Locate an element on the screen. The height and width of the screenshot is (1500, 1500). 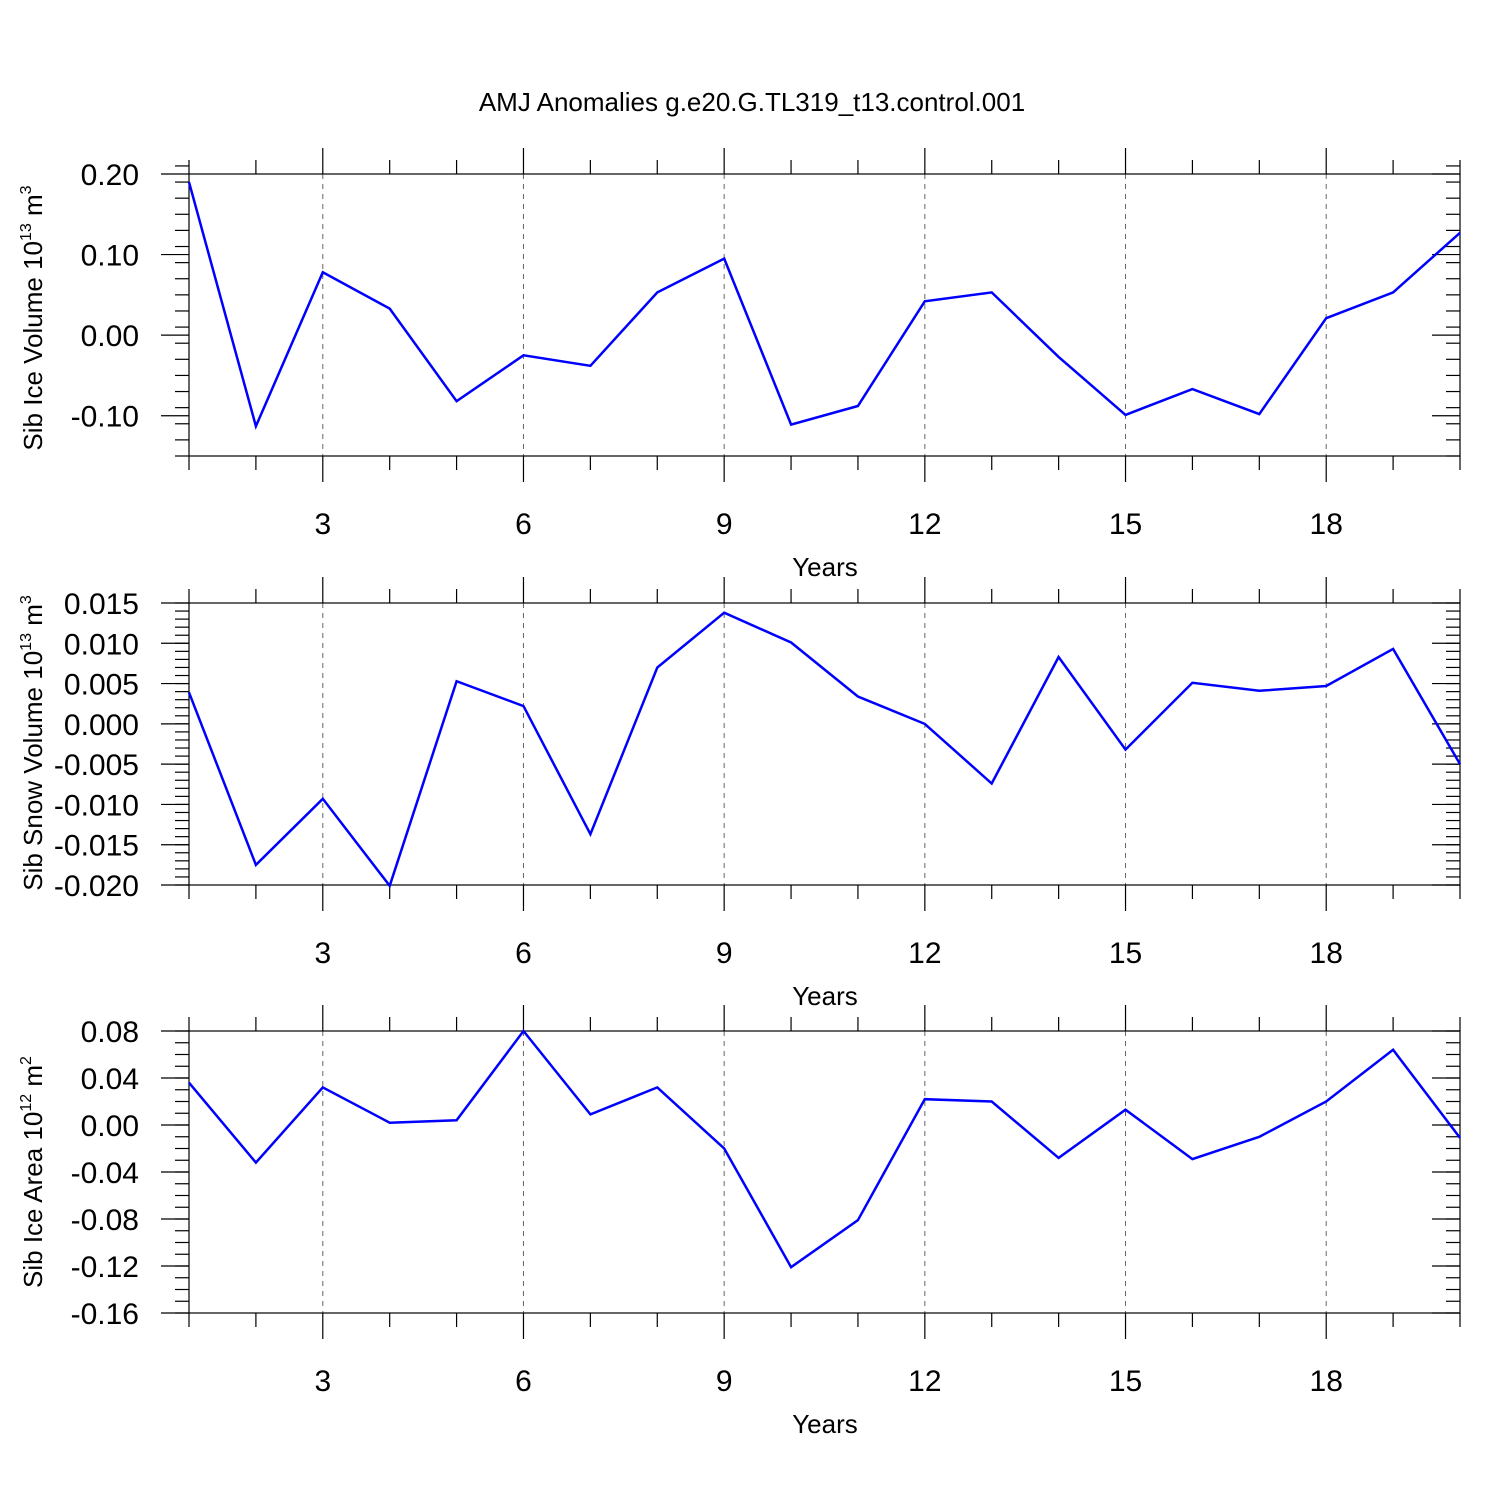
y-tick-label: 0.015 is located at coordinates (101, 604).